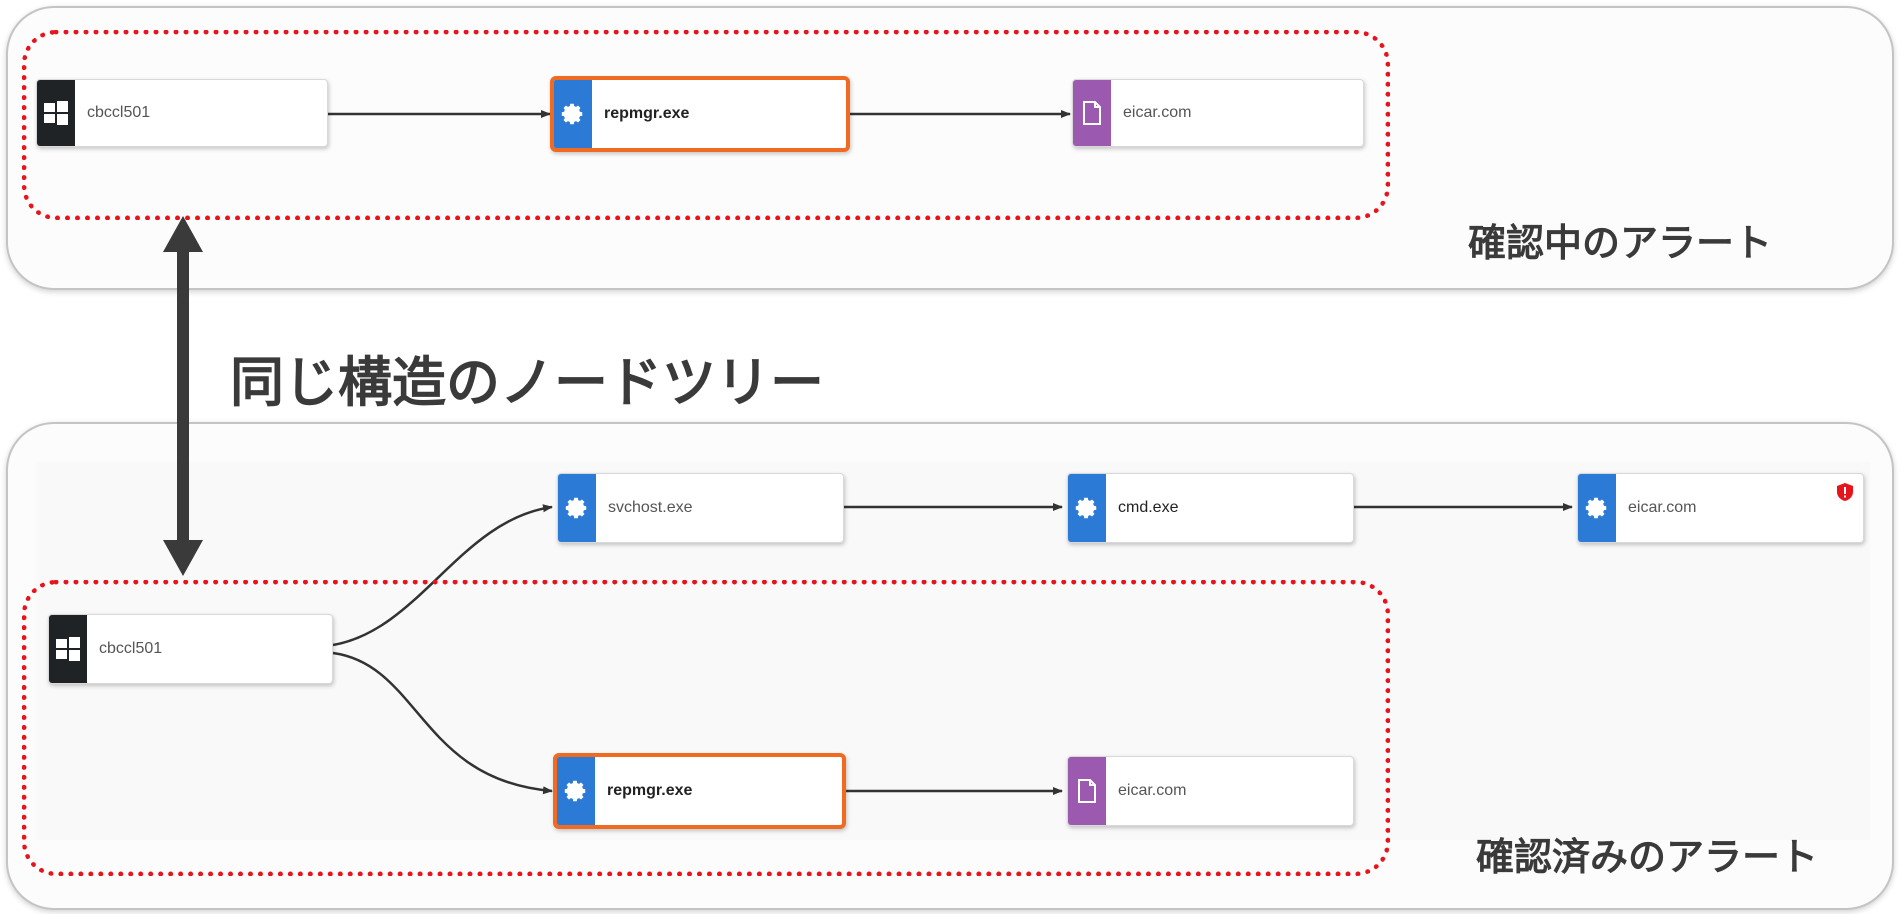 This screenshot has height=914, width=1903. Describe the element at coordinates (442, 575) in the screenshot. I see `edge-host-to-svchost` at that location.